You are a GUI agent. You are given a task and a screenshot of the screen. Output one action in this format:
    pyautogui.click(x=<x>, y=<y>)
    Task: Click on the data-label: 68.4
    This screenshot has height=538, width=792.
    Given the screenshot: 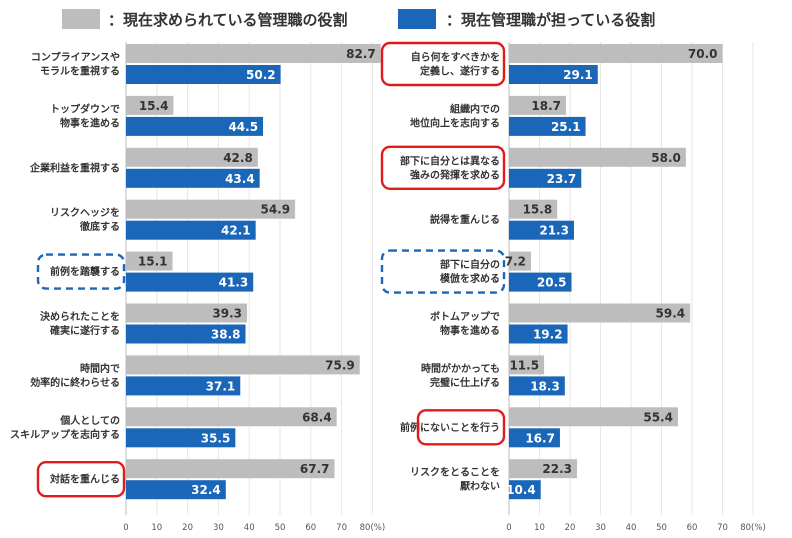 What is the action you would take?
    pyautogui.click(x=317, y=417)
    